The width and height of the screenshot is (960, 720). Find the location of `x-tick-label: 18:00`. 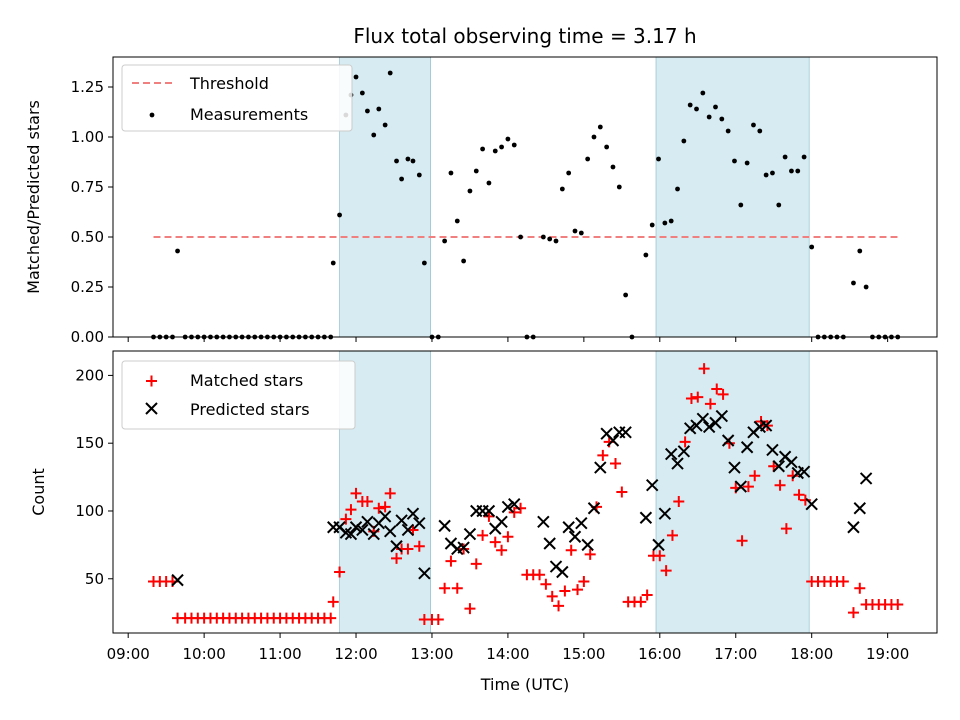

x-tick-label: 18:00 is located at coordinates (811, 654).